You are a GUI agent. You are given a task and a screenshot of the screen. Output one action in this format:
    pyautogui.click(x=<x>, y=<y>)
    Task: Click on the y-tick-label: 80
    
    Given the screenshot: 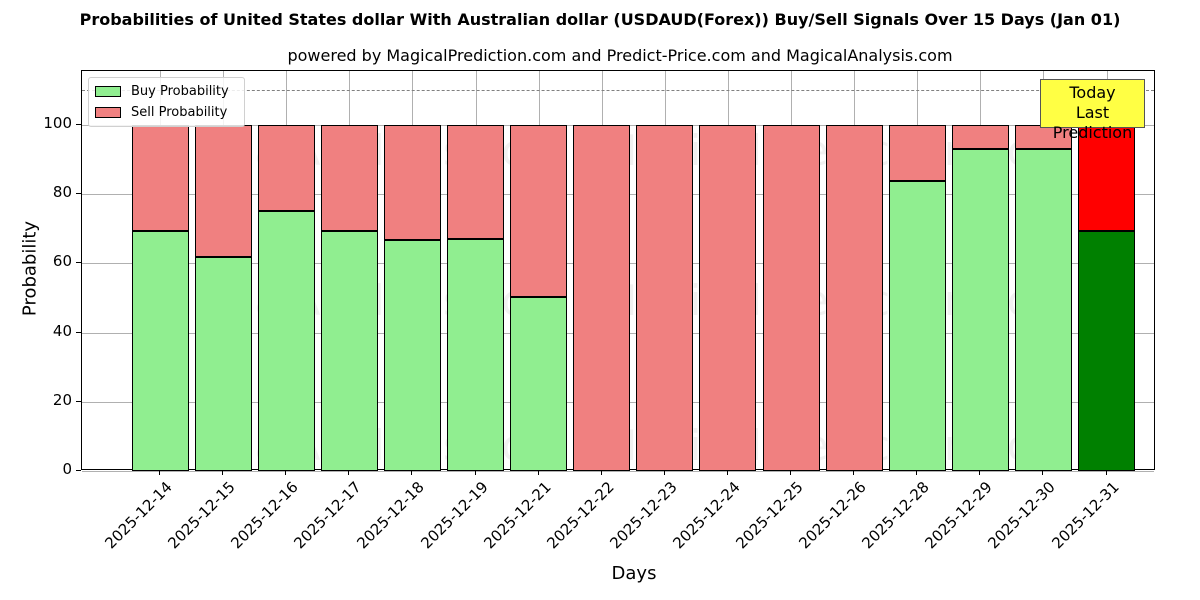 What is the action you would take?
    pyautogui.click(x=62, y=192)
    